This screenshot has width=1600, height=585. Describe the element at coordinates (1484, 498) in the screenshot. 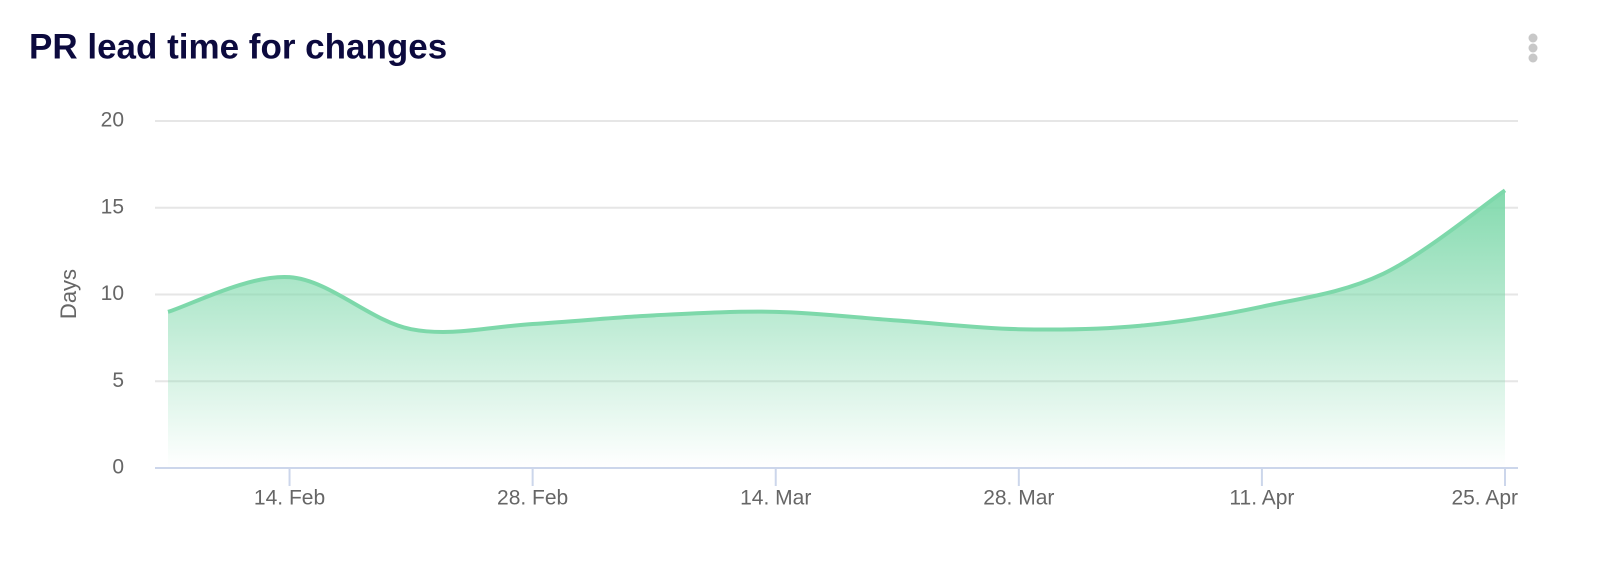

I see `x-tick-label: 25. Apr` at that location.